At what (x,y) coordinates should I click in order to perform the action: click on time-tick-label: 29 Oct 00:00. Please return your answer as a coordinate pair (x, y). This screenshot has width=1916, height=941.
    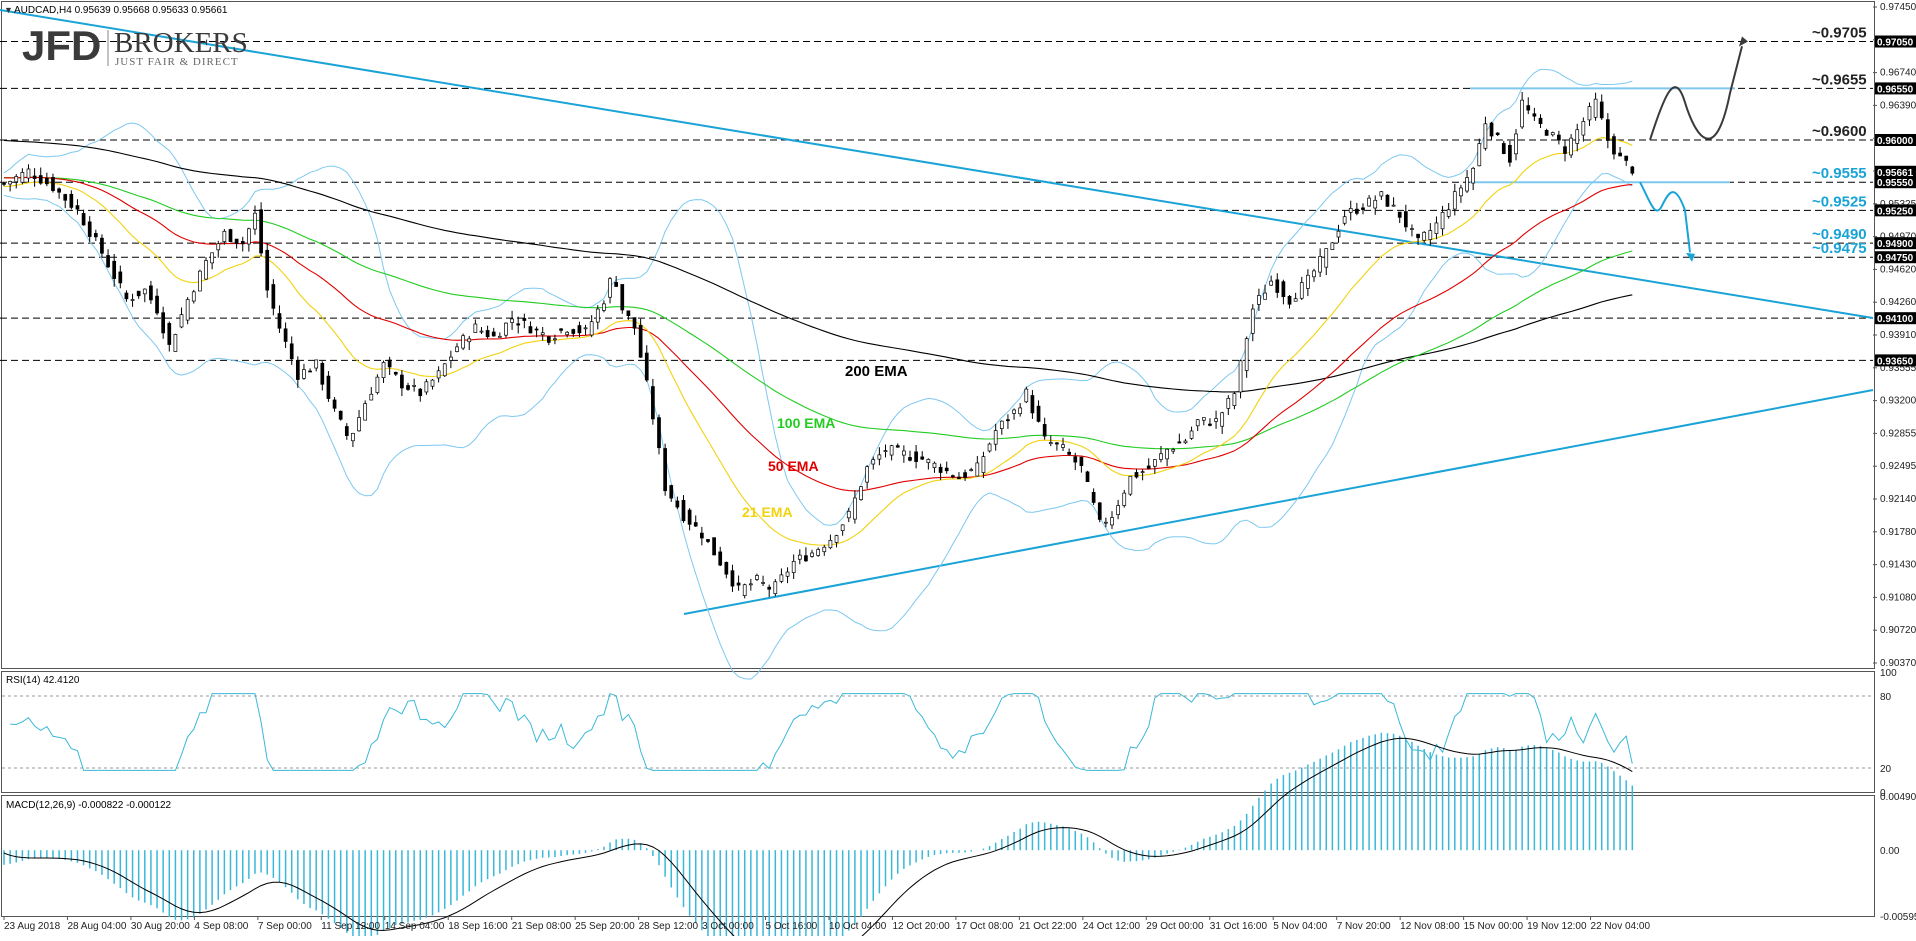
    Looking at the image, I should click on (1175, 926).